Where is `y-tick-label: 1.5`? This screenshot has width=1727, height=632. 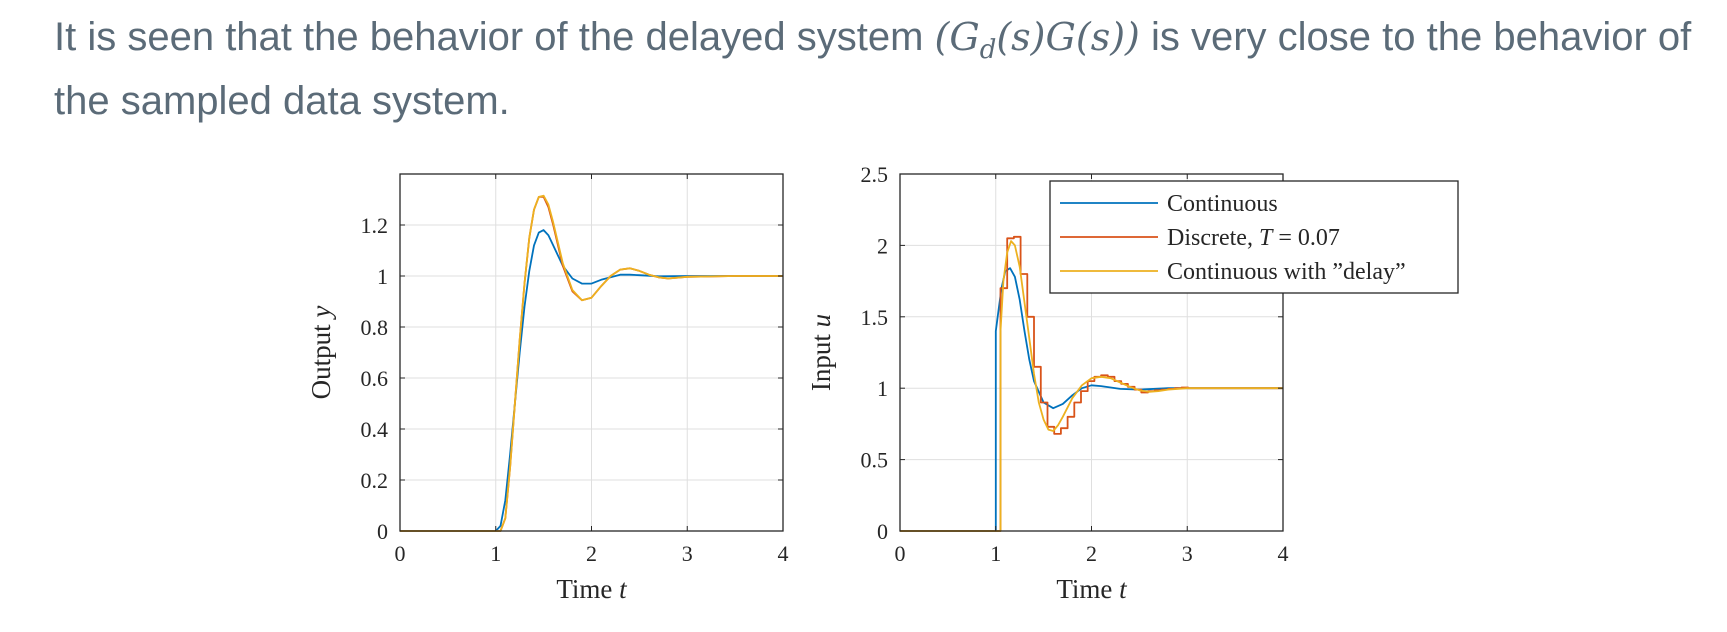
y-tick-label: 1.5 is located at coordinates (875, 317).